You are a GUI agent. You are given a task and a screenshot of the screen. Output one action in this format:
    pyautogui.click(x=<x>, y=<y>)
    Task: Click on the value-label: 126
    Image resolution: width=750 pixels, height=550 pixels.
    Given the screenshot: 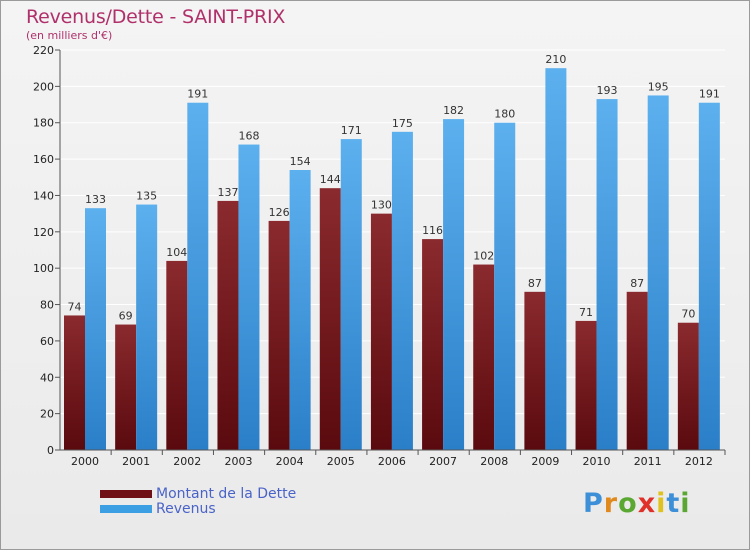 What is the action you would take?
    pyautogui.click(x=279, y=212)
    